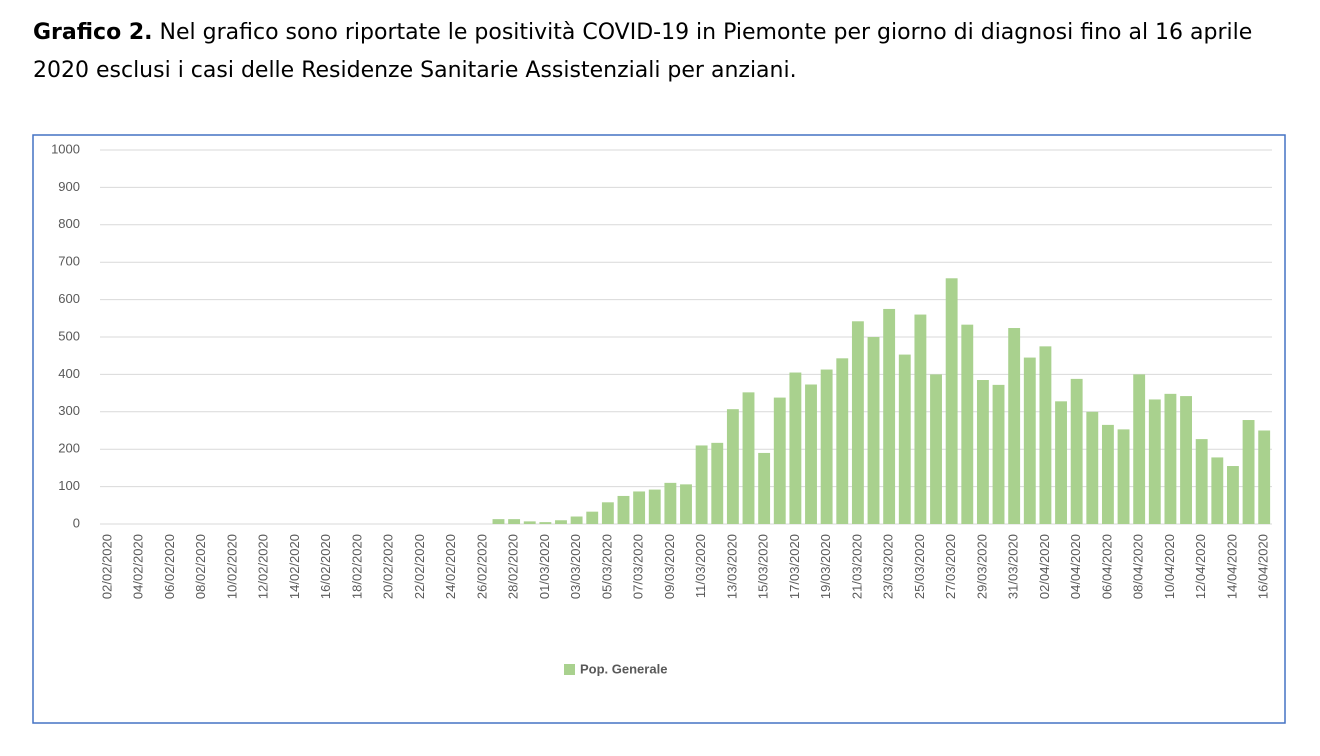 The image size is (1320, 756). Describe the element at coordinates (731, 566) in the screenshot. I see `x-tick-label: 13/03/2020` at that location.